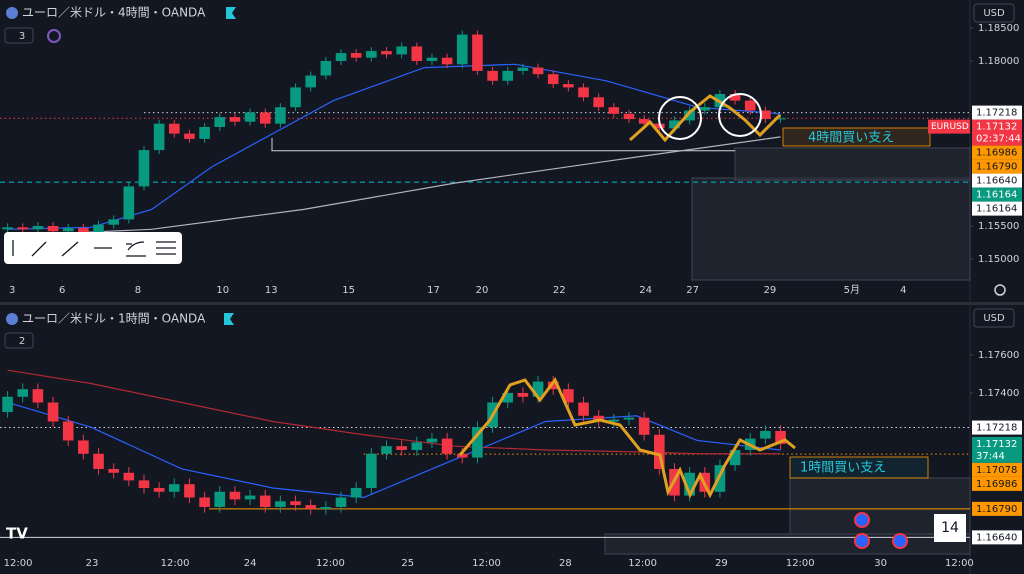  Describe the element at coordinates (990, 456) in the screenshot. I see `countdown: 37:44` at that location.